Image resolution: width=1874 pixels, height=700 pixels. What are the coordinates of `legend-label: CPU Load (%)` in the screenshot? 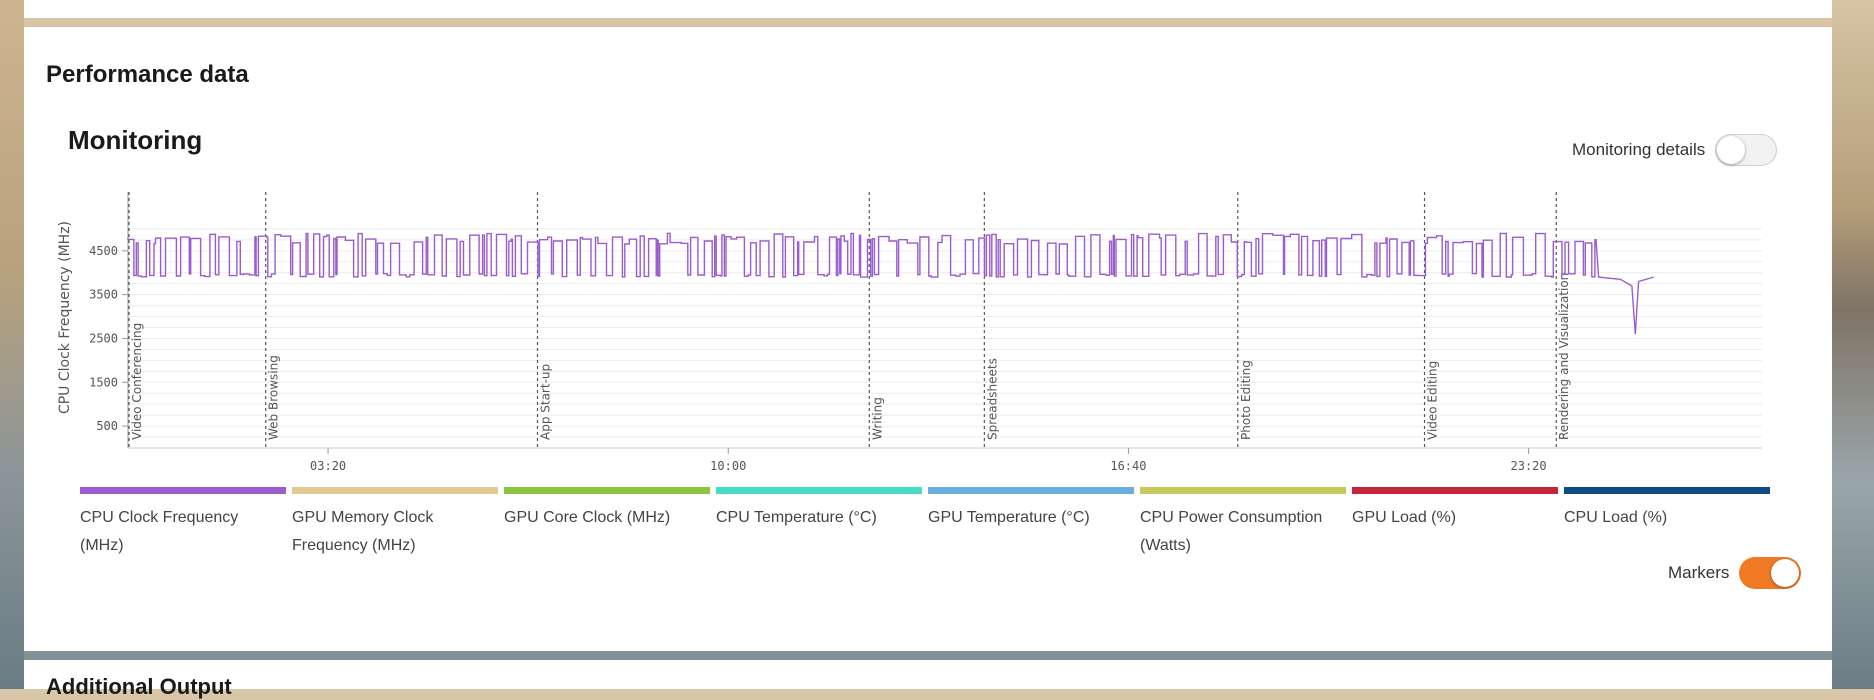 It's located at (1616, 517).